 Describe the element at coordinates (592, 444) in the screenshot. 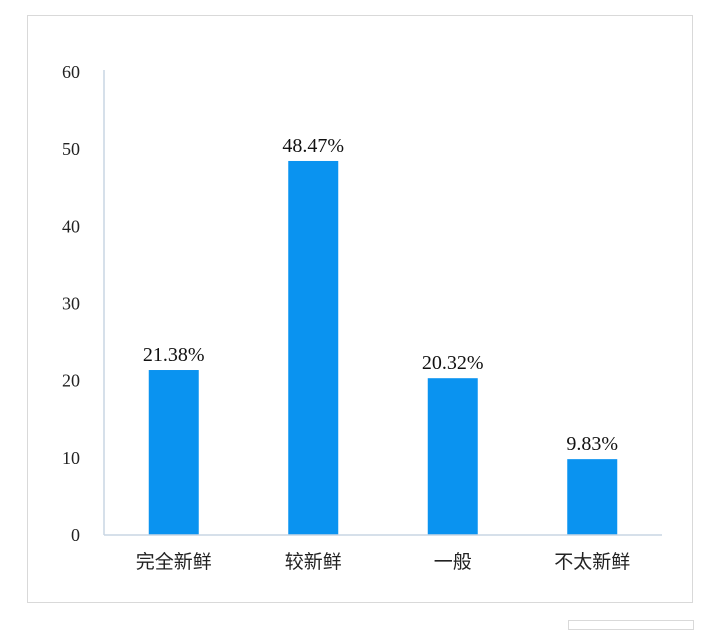

I see `bar-value-label: 9.83%` at that location.